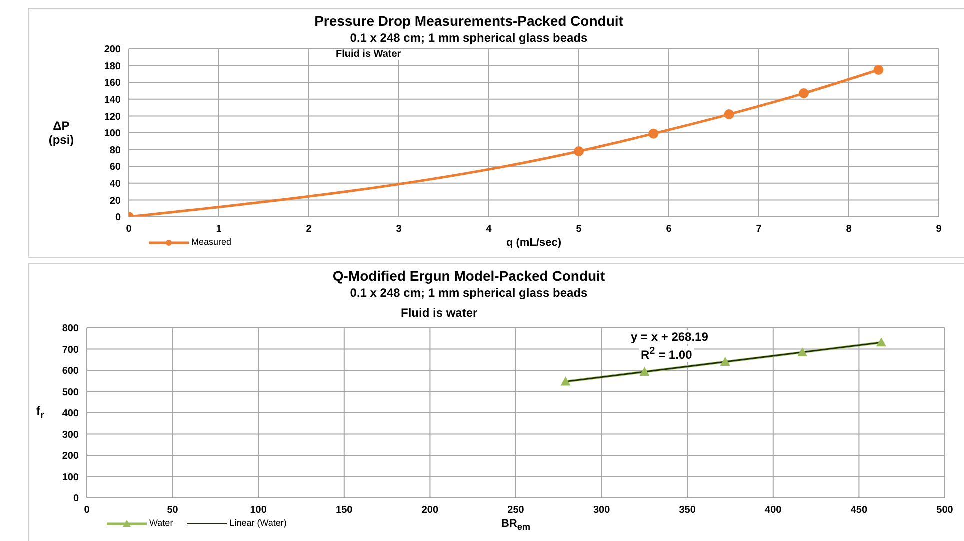  I want to click on annotation: R$^{2}$ = 1.00, so click(666, 354).